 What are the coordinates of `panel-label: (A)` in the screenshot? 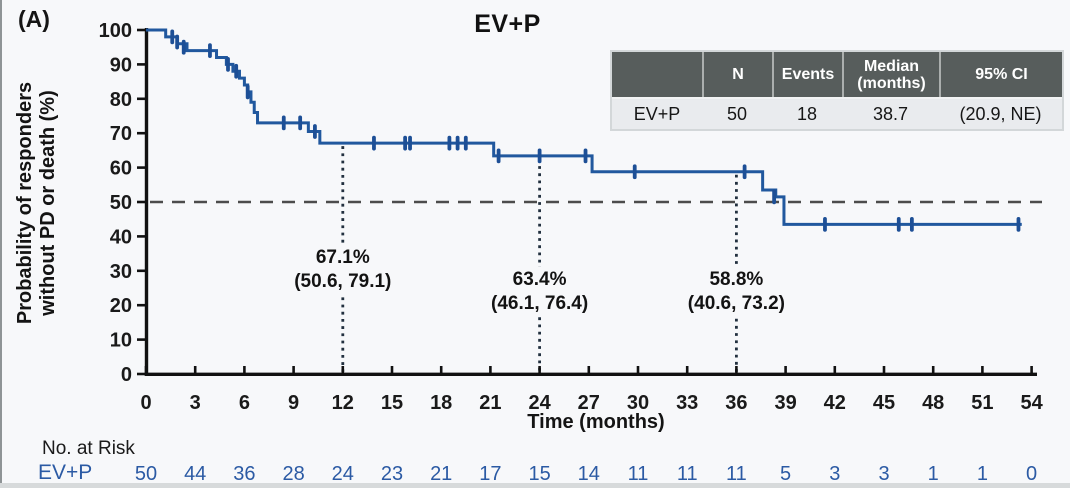 It's located at (34, 19).